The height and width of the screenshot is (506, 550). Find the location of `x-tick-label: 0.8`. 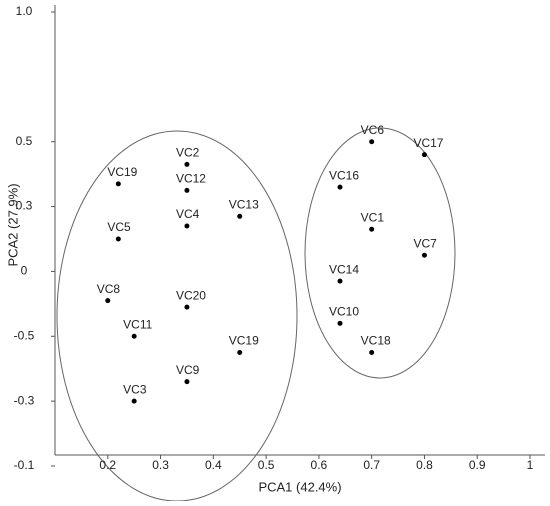

x-tick-label: 0.8 is located at coordinates (424, 465).